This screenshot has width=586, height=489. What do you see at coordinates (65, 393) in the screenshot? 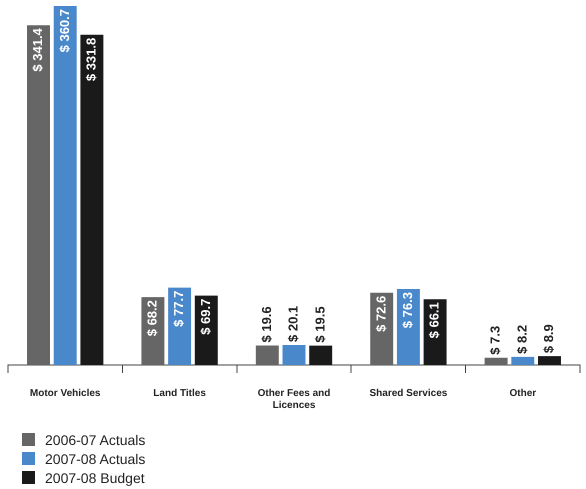
I see `x-tick-label: Motor Vehicles` at bounding box center [65, 393].